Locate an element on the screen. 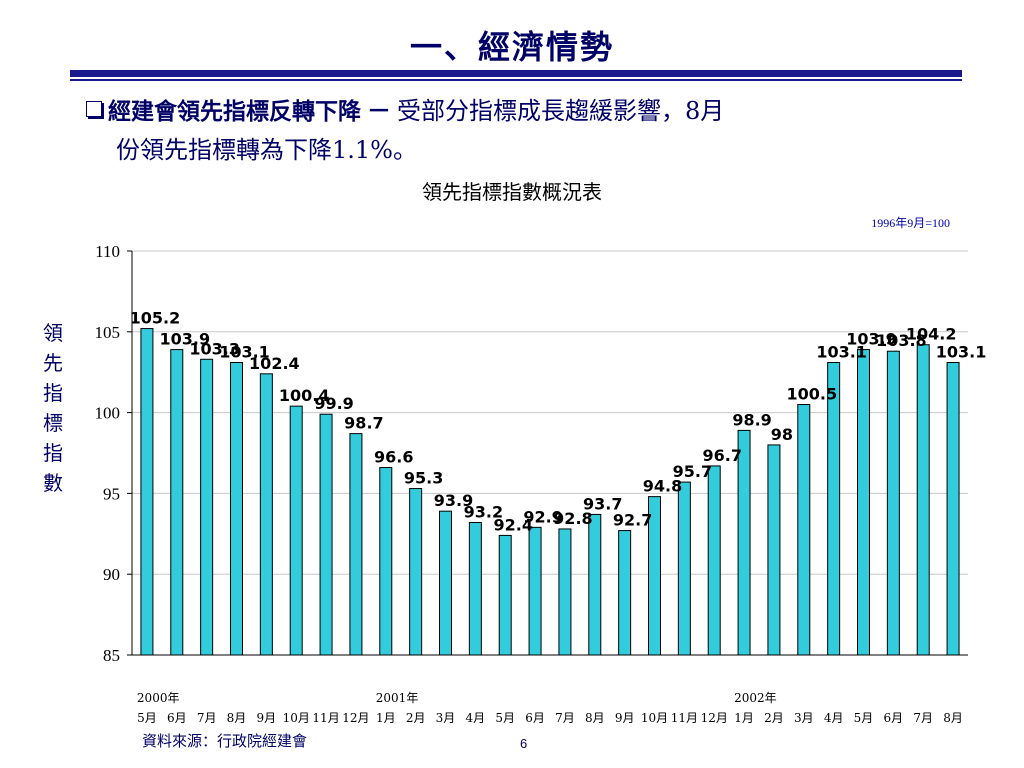  data-label: 92.7 is located at coordinates (632, 520).